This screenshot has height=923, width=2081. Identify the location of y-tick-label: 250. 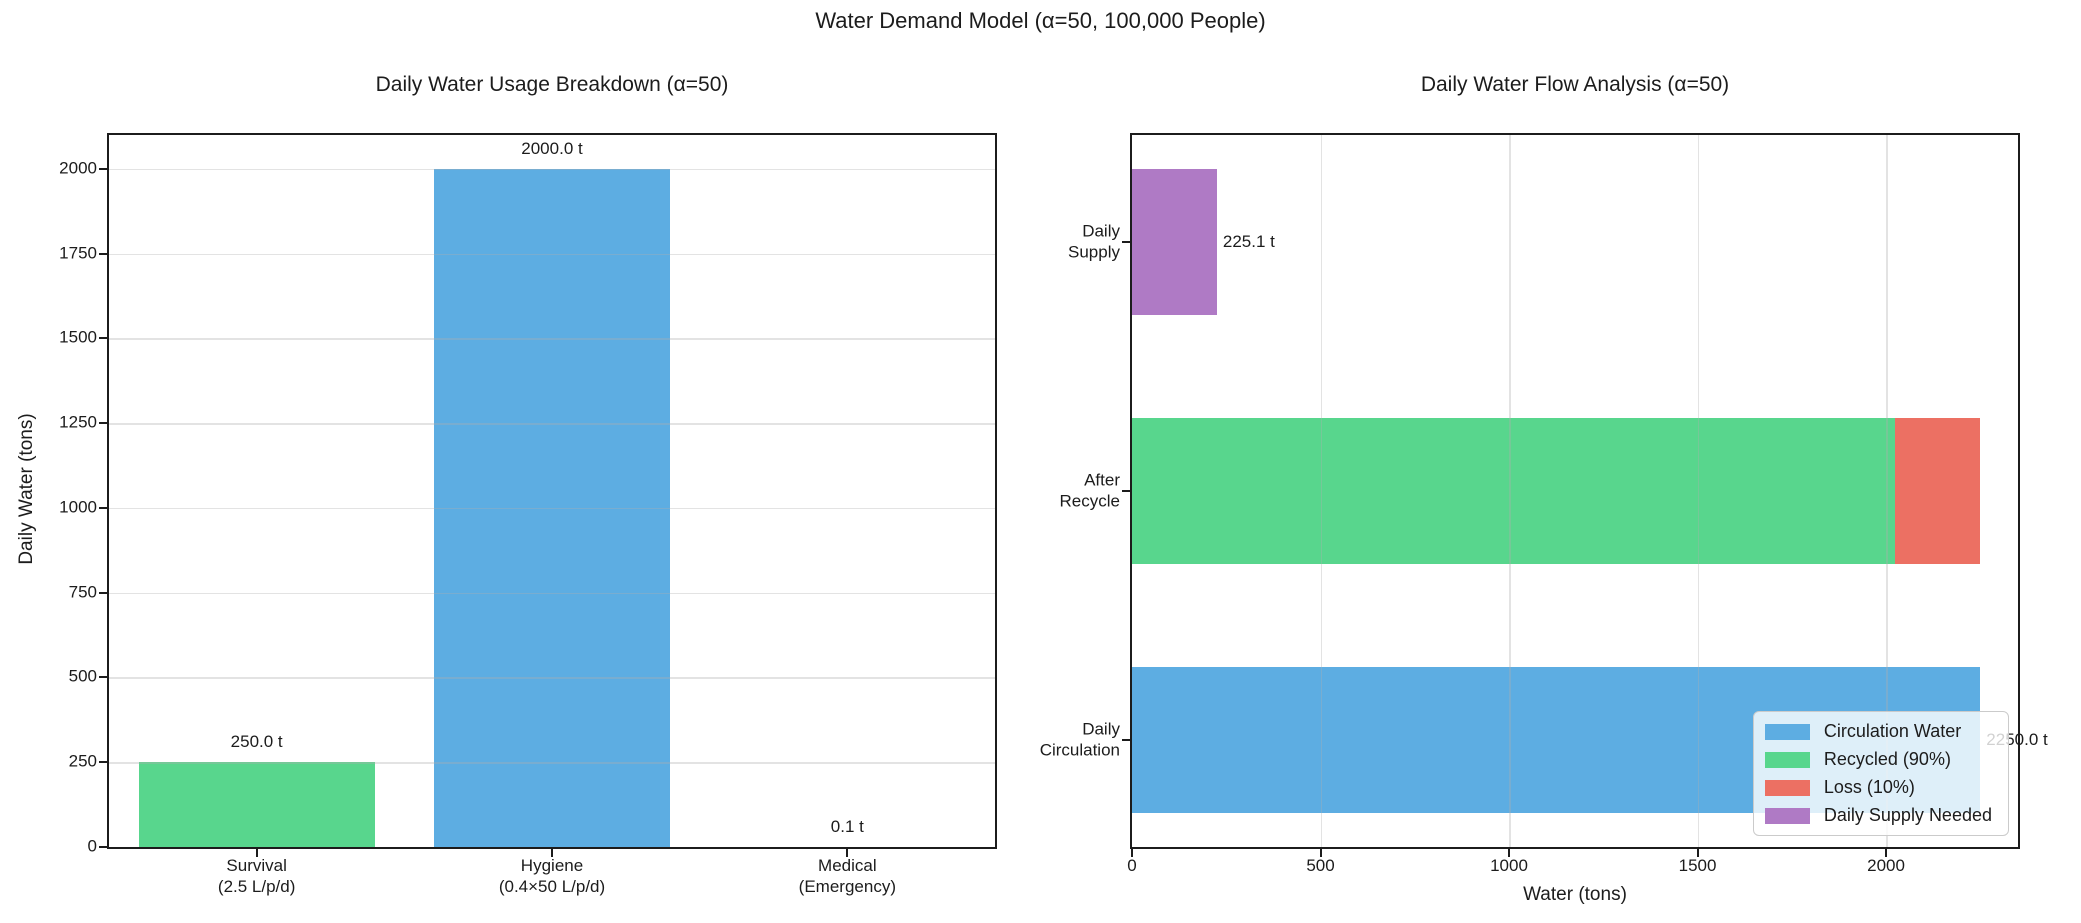
(82, 761).